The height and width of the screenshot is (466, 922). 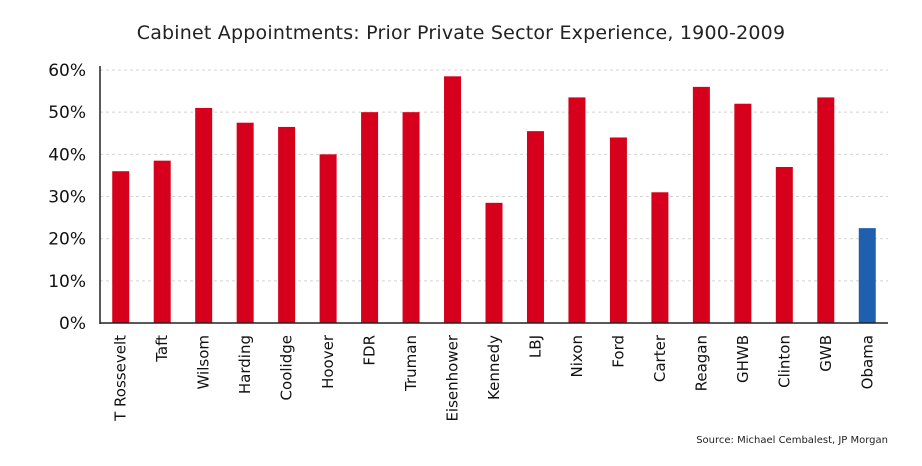 What do you see at coordinates (784, 361) in the screenshot?
I see `x-tick-label: Clinton` at bounding box center [784, 361].